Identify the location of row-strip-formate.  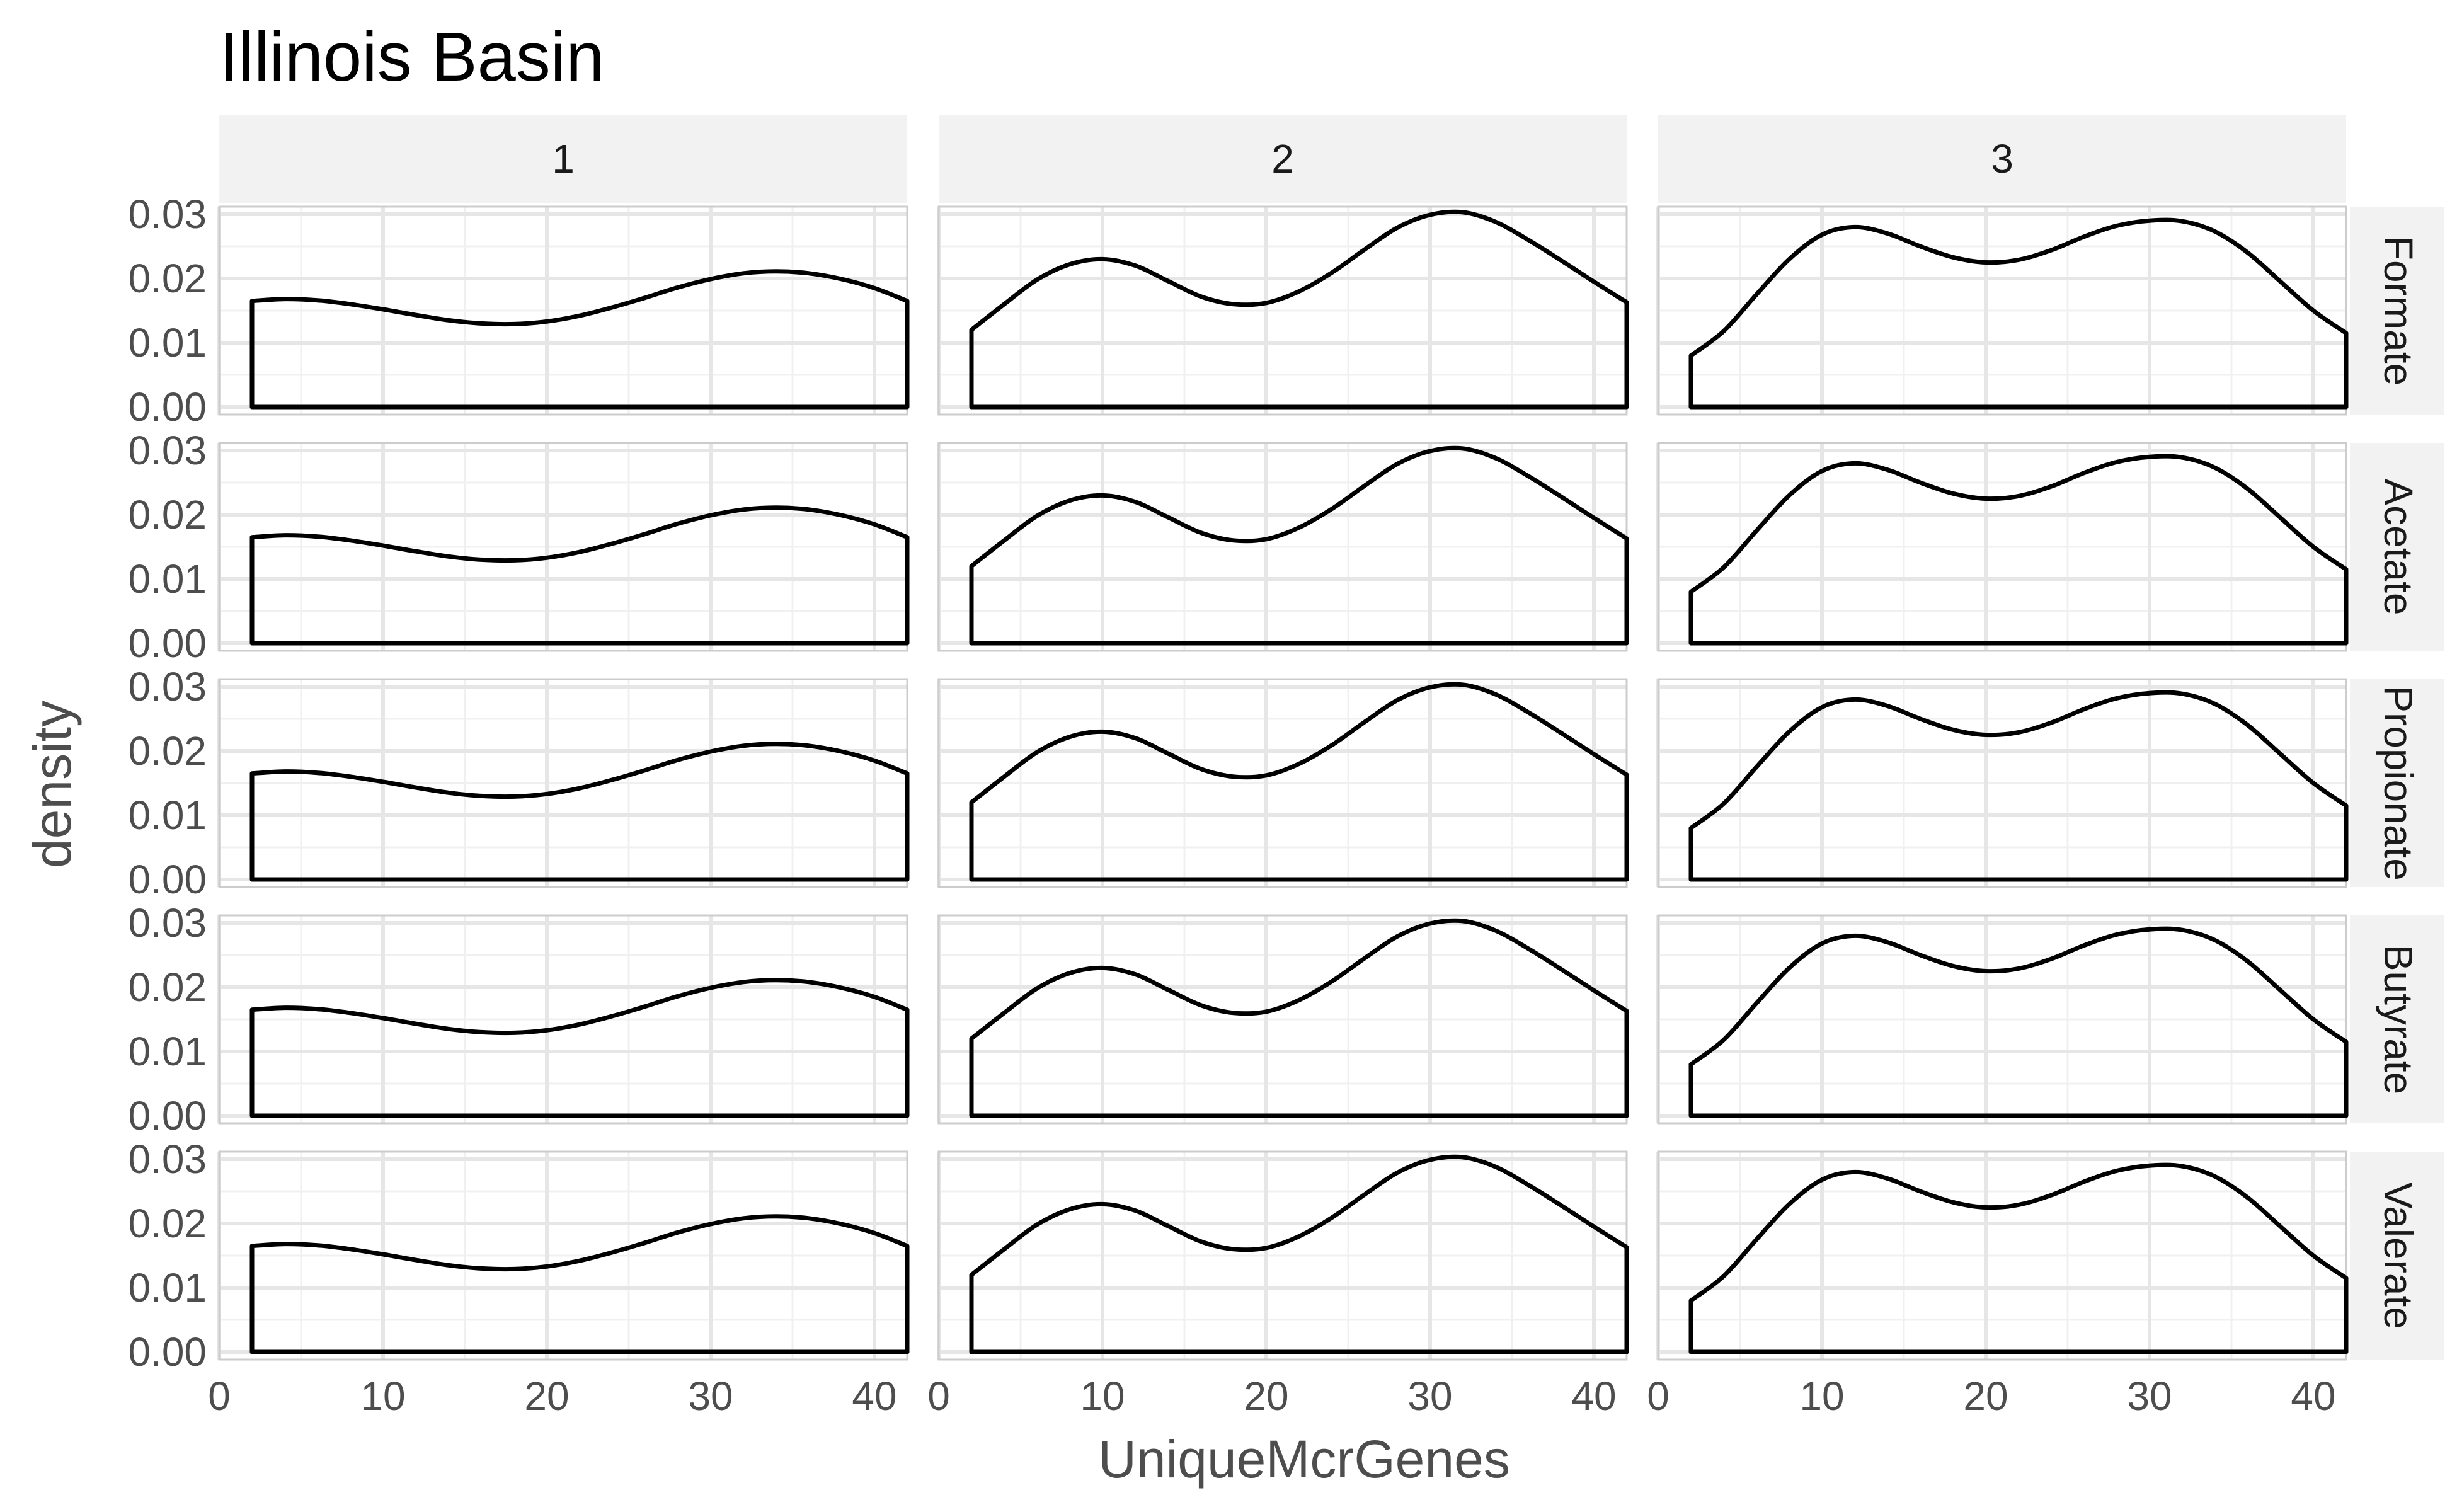
(2397, 311).